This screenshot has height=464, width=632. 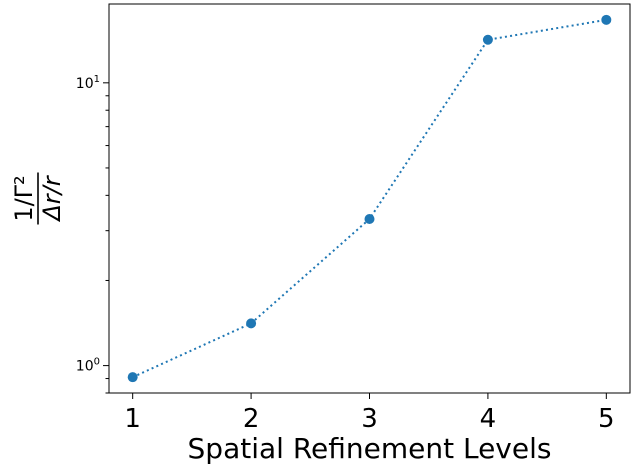 I want to click on x-tick-label: 3, so click(x=369, y=419).